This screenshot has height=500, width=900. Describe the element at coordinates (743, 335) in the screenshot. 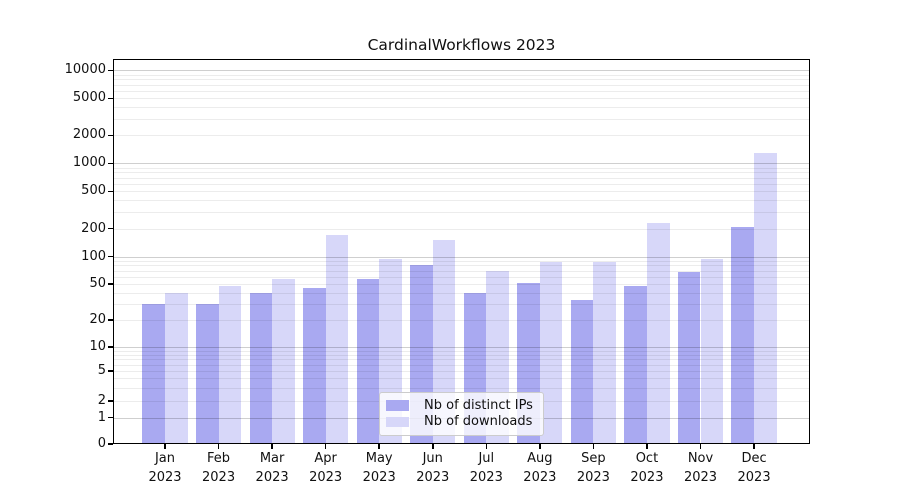

I see `bar-ips-dec` at that location.